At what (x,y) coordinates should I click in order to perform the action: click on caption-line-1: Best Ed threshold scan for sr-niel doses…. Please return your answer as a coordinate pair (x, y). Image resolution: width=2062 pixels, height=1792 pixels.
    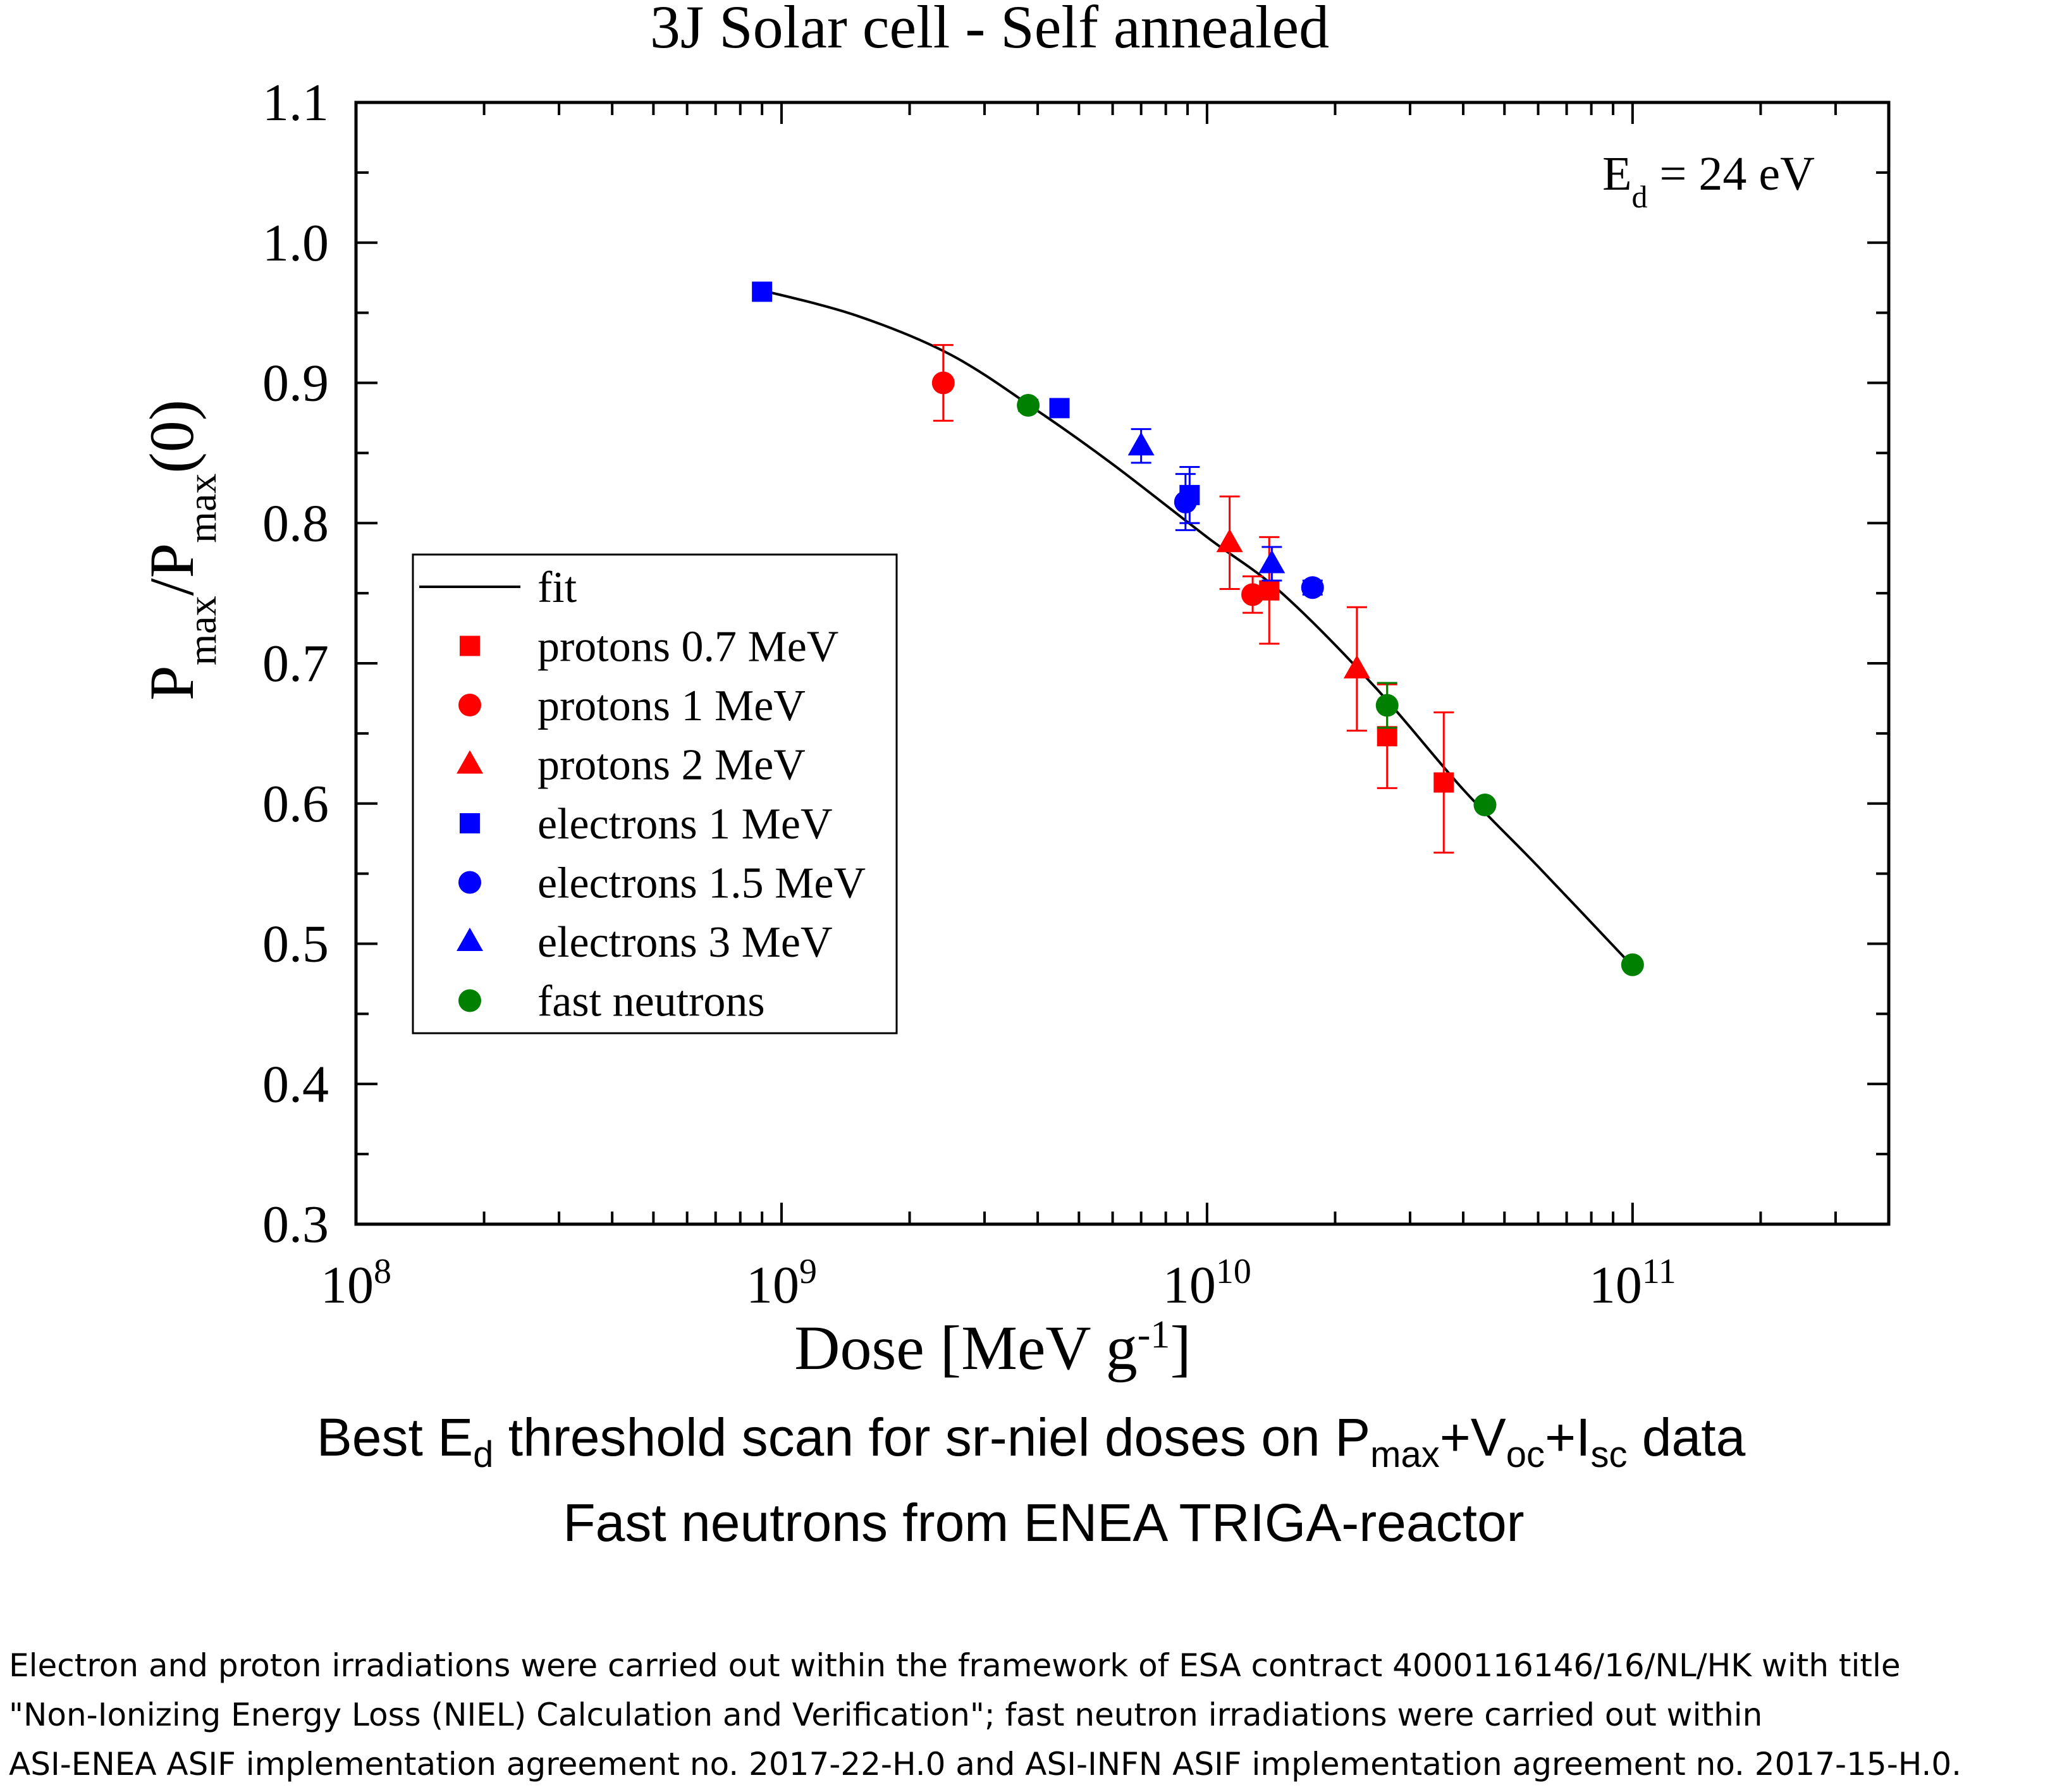
    Looking at the image, I should click on (1031, 1441).